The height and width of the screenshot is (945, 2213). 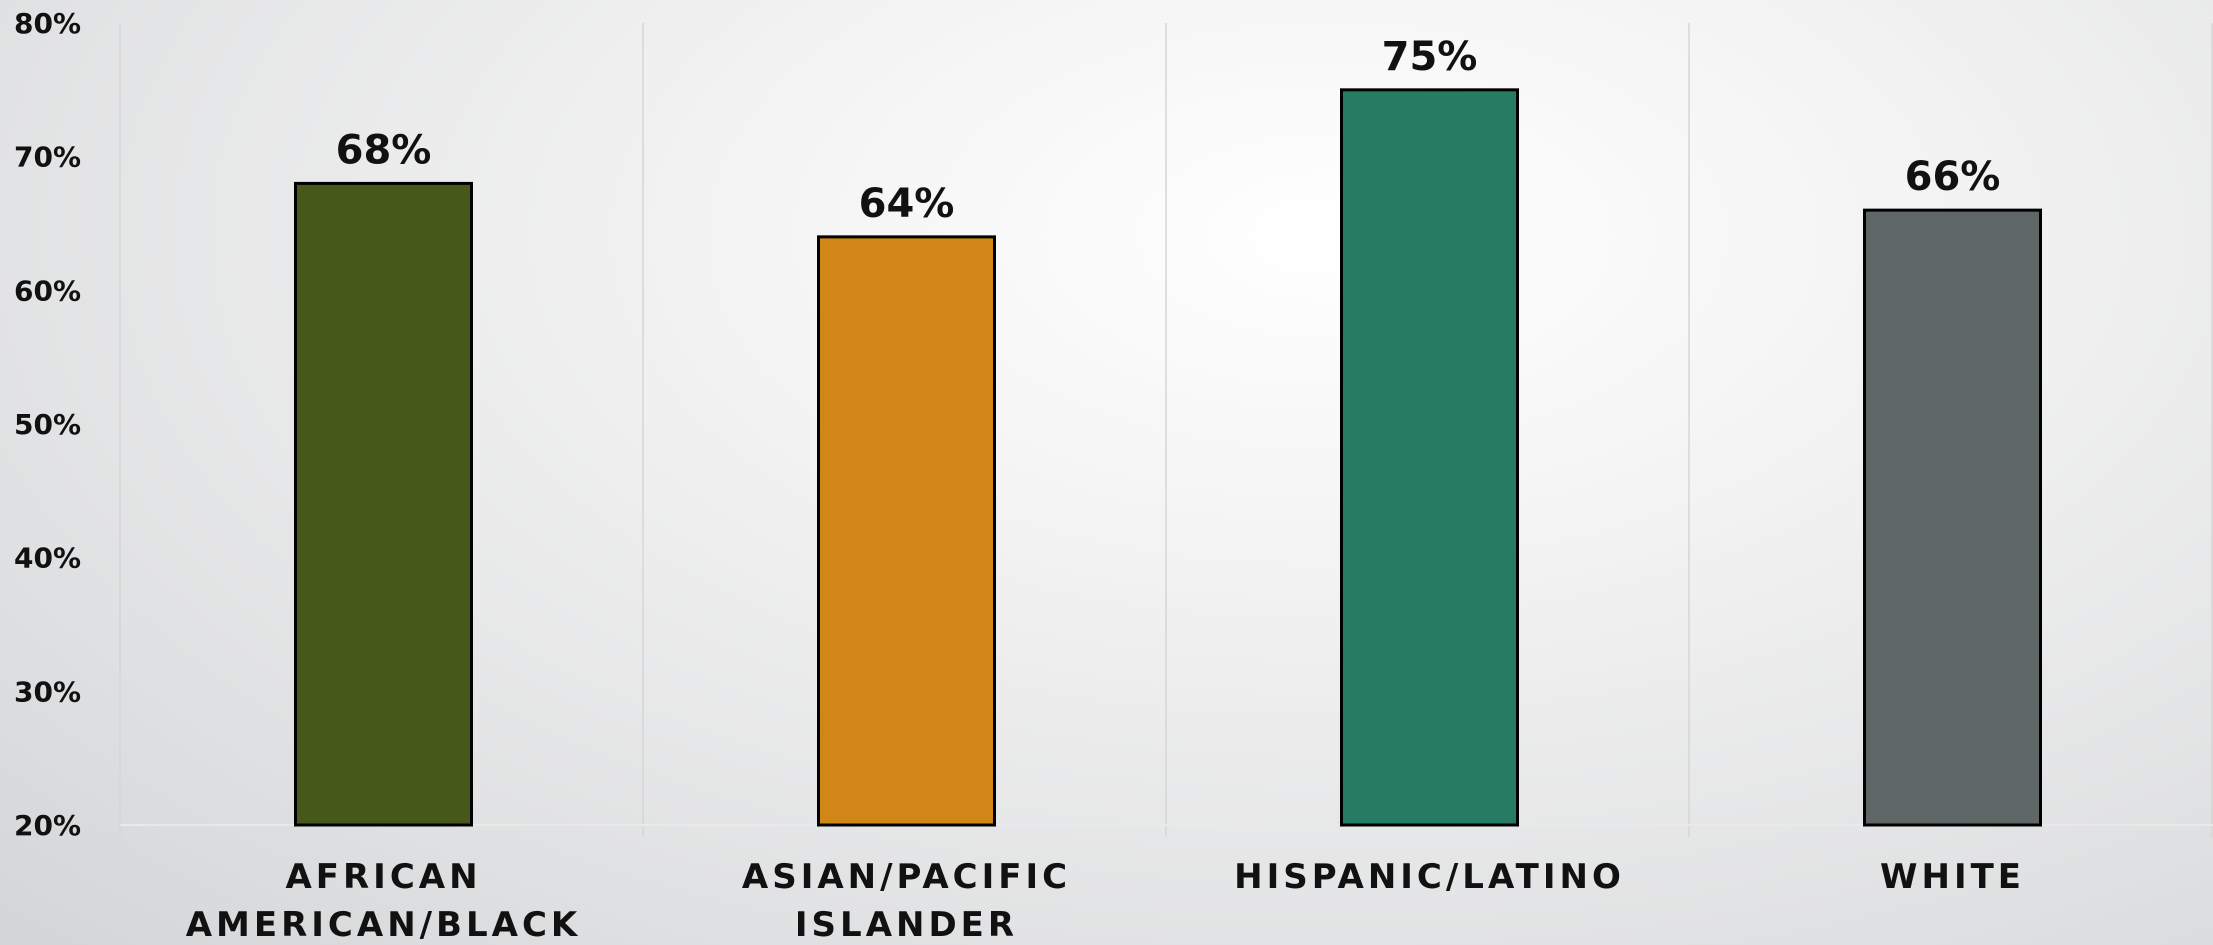 I want to click on y-axis-ticks: 20% 30% 40% 50% 60% 70% 80%, so click(x=47, y=424).